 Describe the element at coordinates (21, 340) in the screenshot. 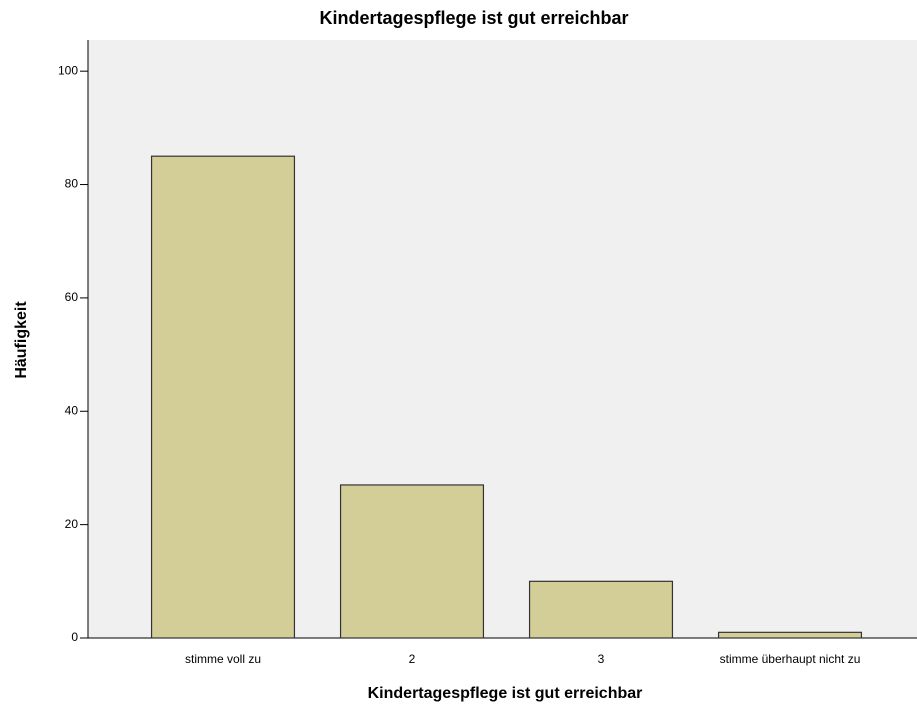

I see `y-axis-label: Häufigkeit` at that location.